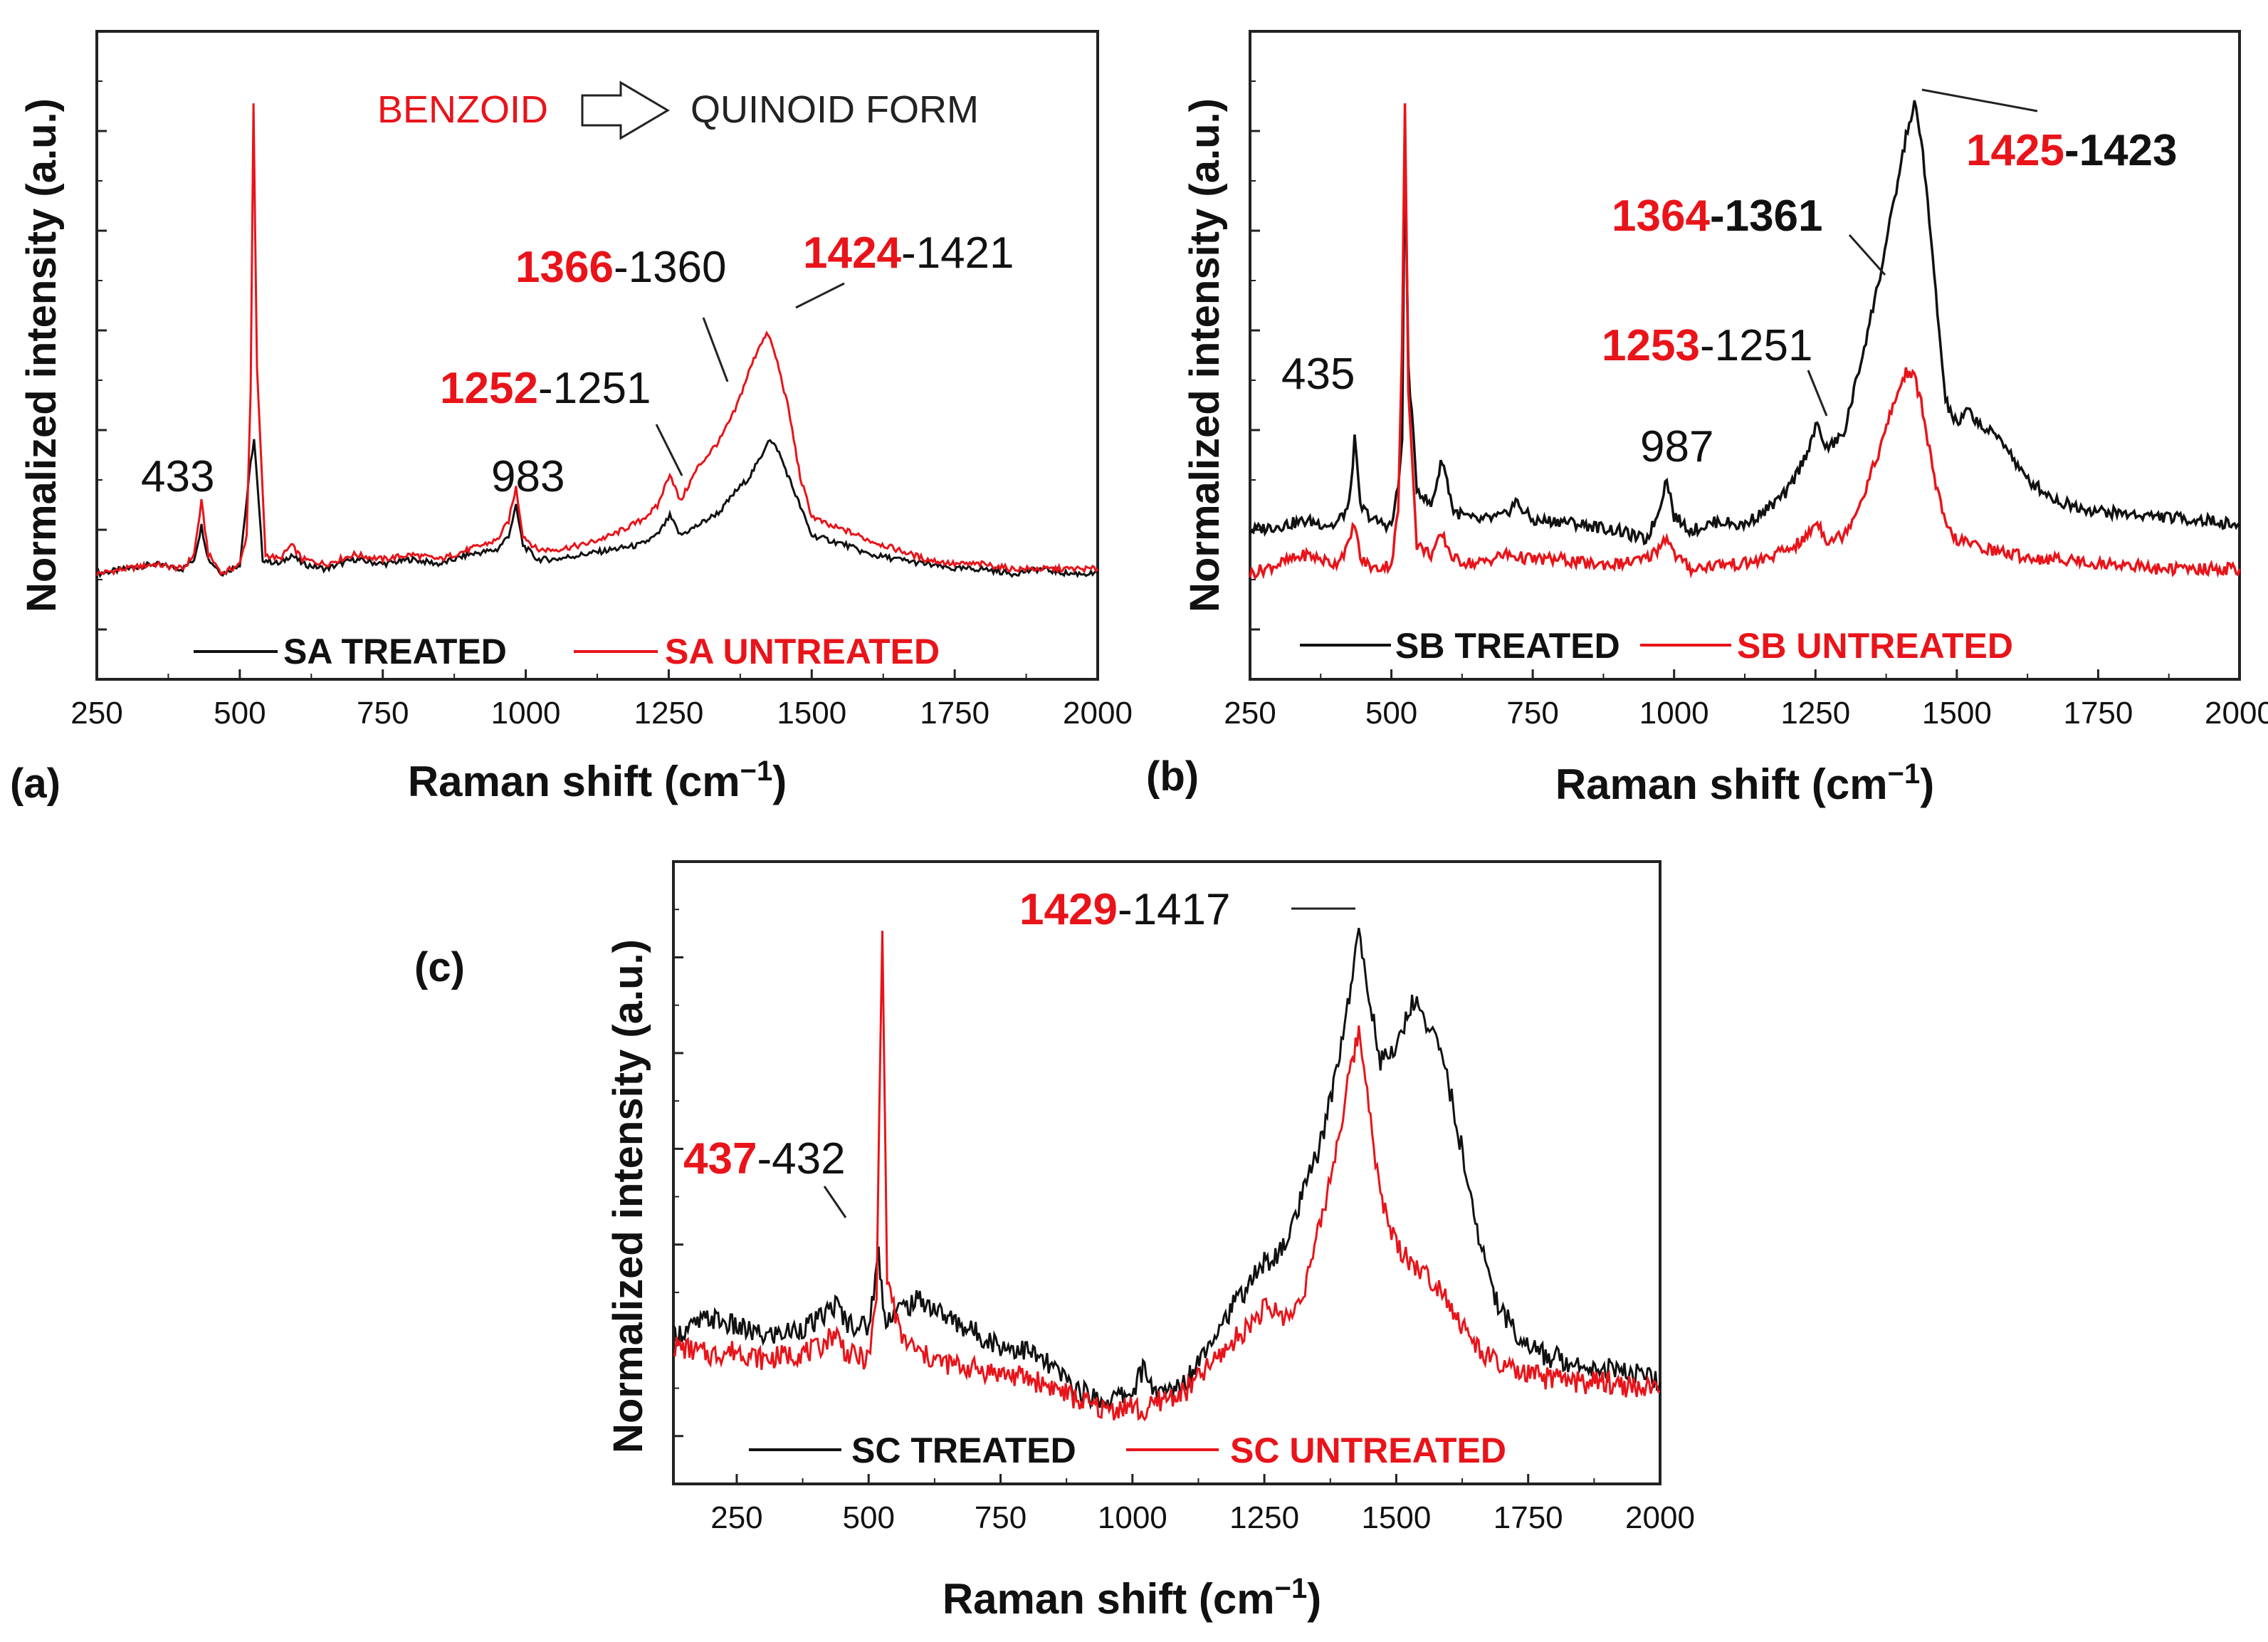 The height and width of the screenshot is (1642, 2268). Describe the element at coordinates (462, 110) in the screenshot. I see `benzoid-label: BENZOID` at that location.